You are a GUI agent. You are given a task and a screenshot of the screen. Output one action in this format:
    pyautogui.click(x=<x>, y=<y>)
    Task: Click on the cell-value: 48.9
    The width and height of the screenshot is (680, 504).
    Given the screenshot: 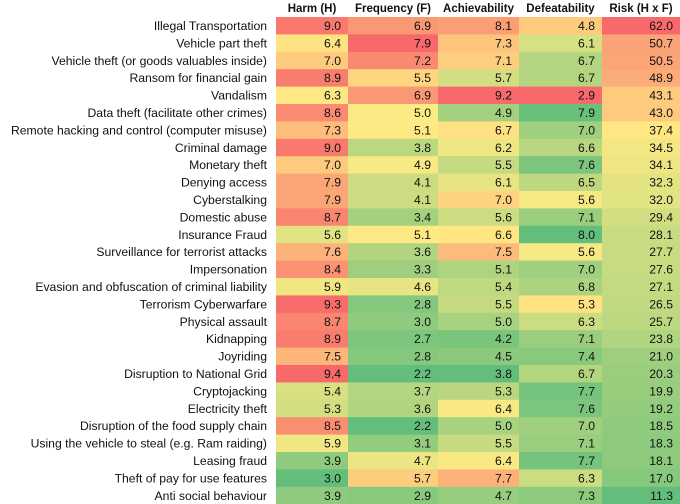 What is the action you would take?
    pyautogui.click(x=661, y=78)
    